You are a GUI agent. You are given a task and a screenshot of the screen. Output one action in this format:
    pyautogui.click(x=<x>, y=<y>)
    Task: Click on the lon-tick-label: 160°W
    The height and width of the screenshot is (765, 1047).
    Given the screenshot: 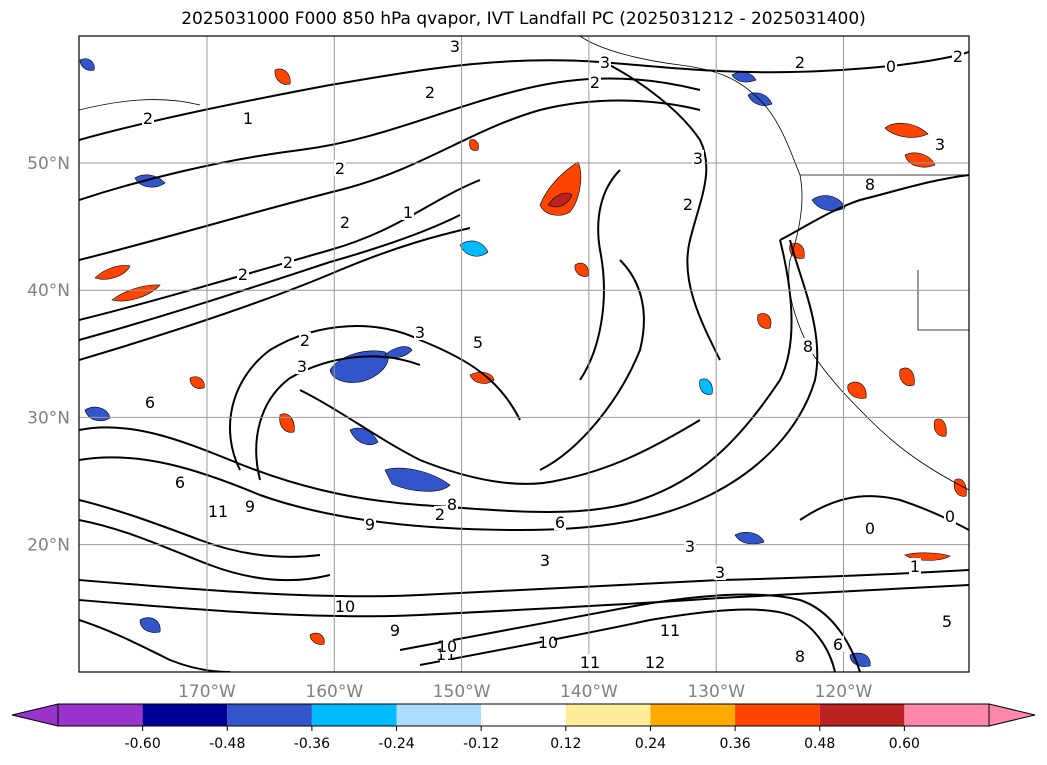 What is the action you would take?
    pyautogui.click(x=334, y=692)
    